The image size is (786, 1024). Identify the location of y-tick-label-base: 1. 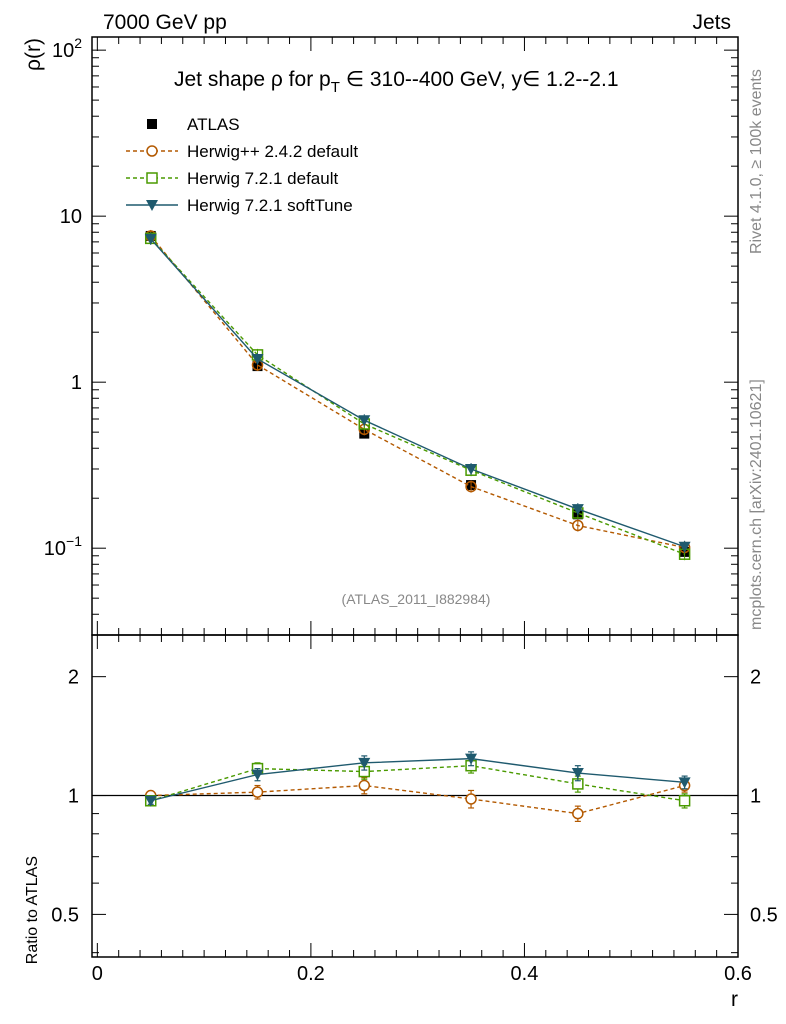
(76, 383).